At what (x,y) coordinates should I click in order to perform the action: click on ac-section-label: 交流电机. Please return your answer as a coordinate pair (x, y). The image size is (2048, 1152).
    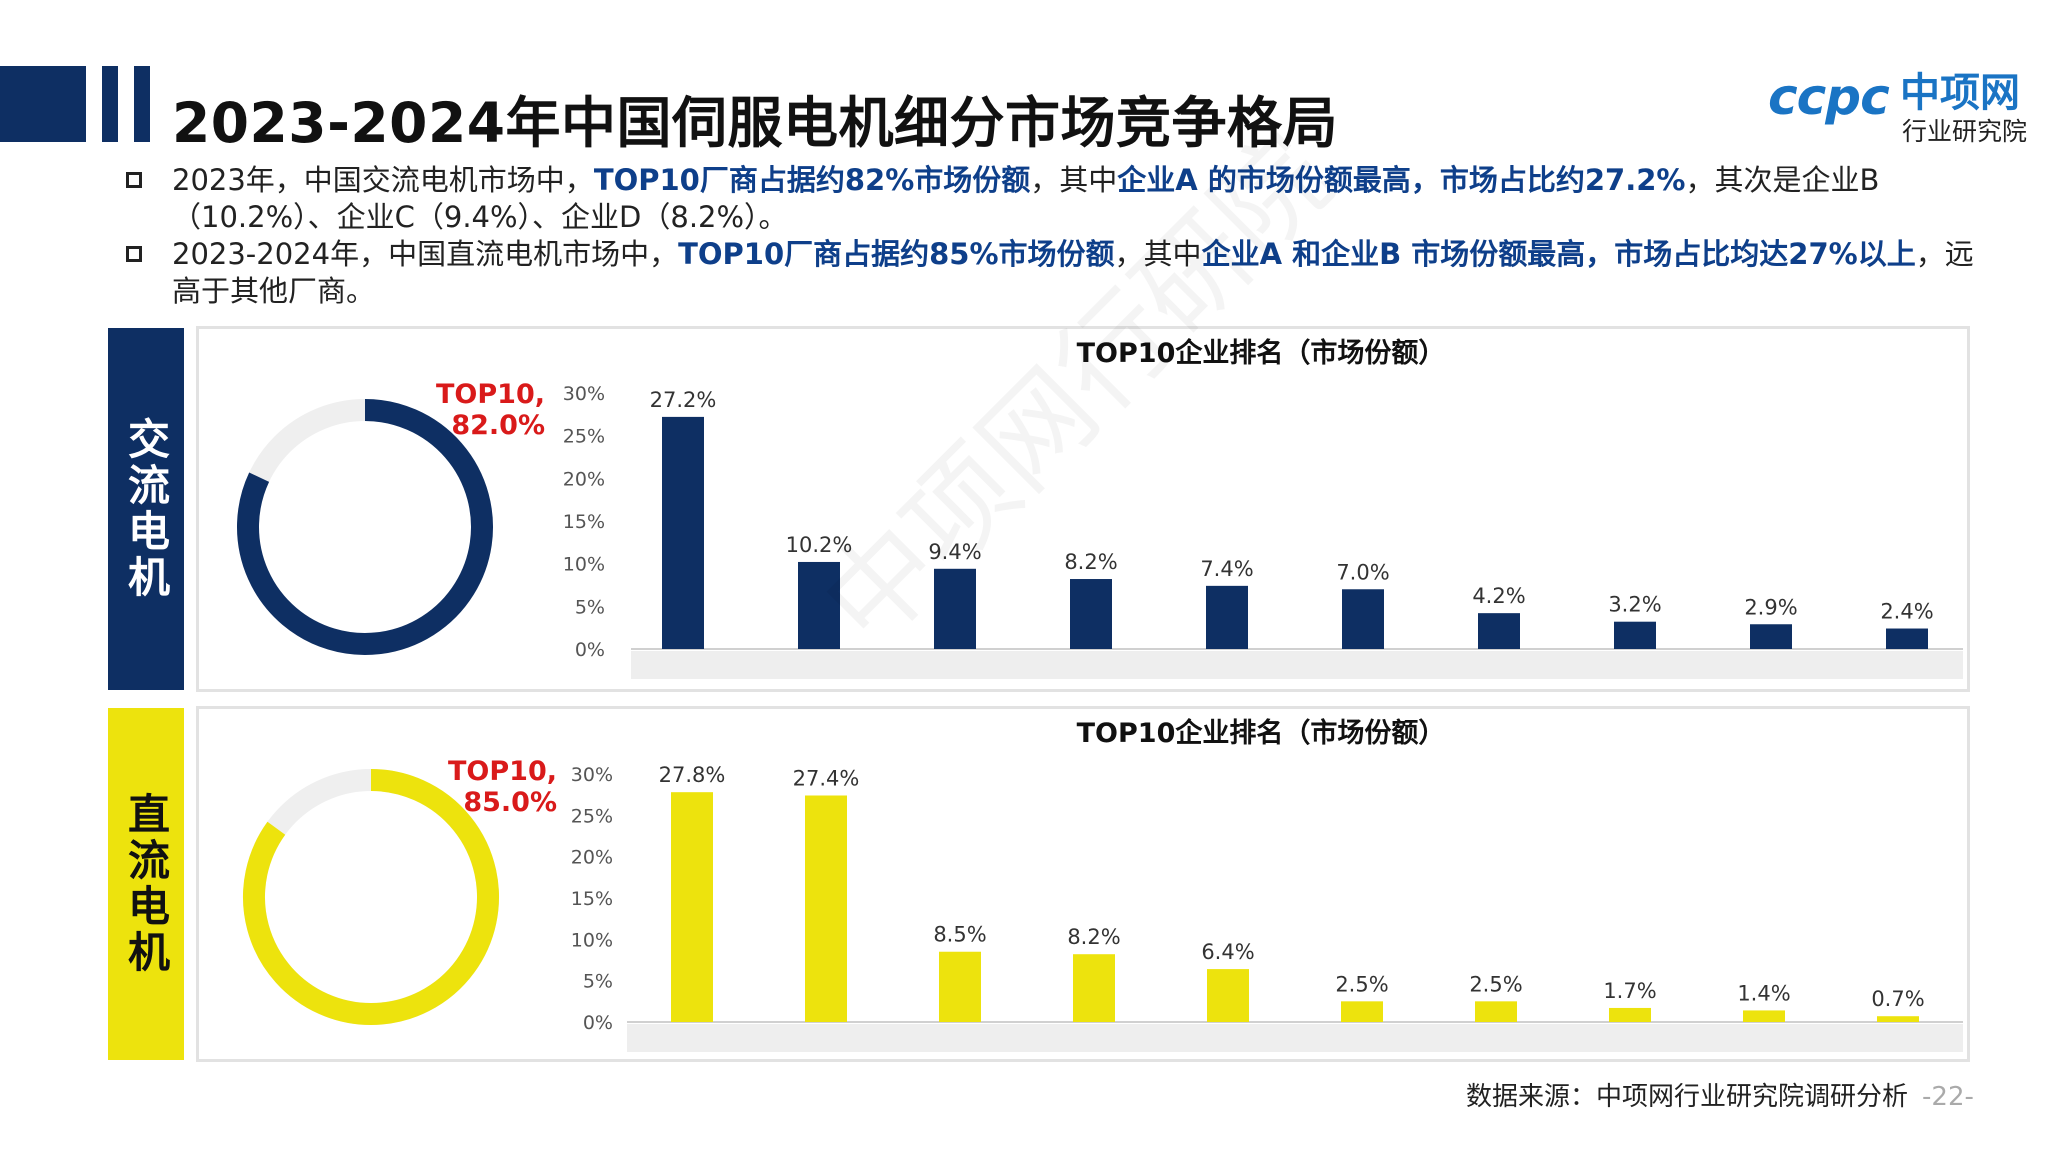
    Looking at the image, I should click on (146, 509).